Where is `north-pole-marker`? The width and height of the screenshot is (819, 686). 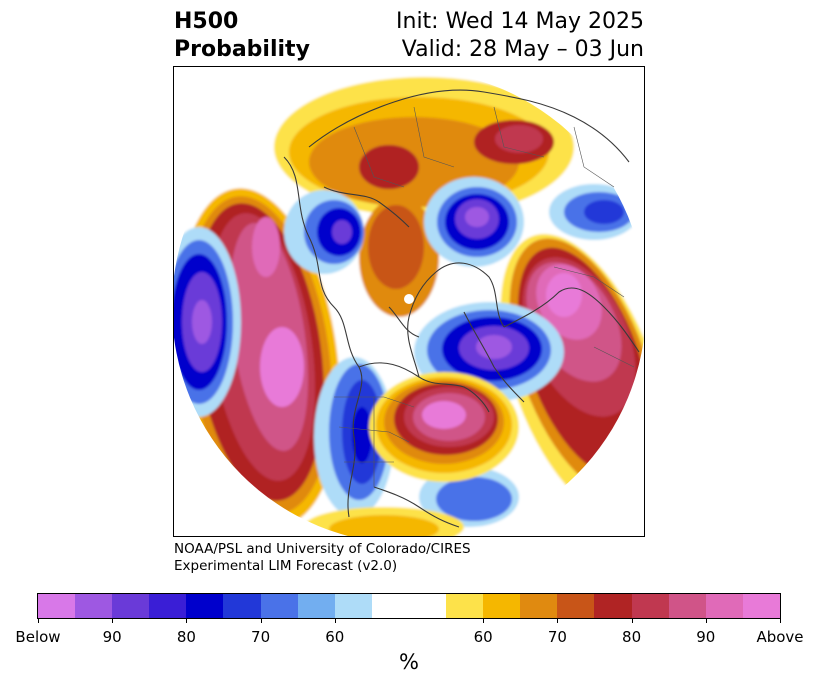 north-pole-marker is located at coordinates (409, 299).